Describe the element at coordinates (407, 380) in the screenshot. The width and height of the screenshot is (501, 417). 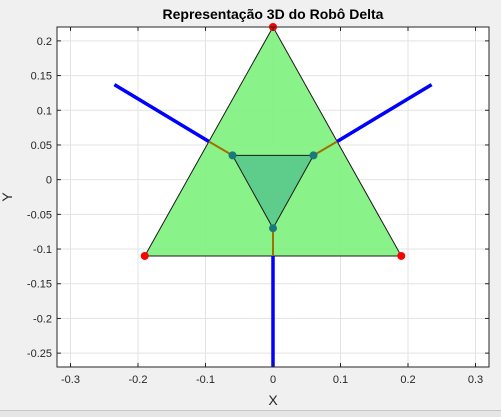
I see `x-tick-label: 0.2` at that location.